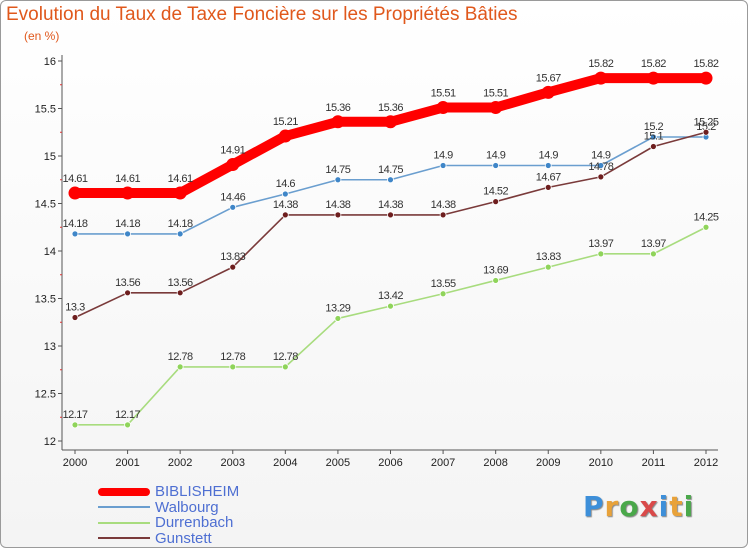 The image size is (750, 550). Describe the element at coordinates (168, 539) in the screenshot. I see `legend-item-gunstett: Gunstett` at that location.